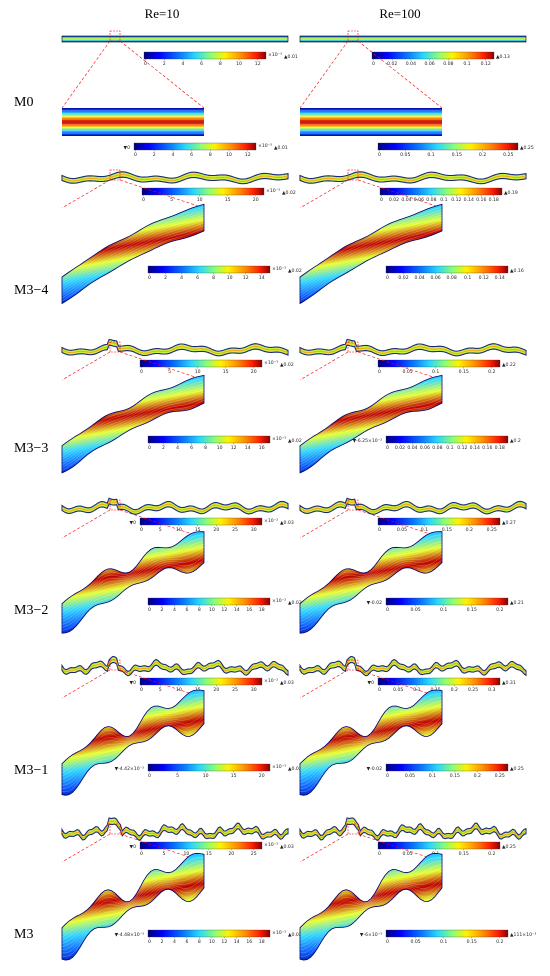 This screenshot has height=976, width=550. Describe the element at coordinates (487, 448) in the screenshot. I see `colorbar-bottom-tick-label: 0.16` at that location.